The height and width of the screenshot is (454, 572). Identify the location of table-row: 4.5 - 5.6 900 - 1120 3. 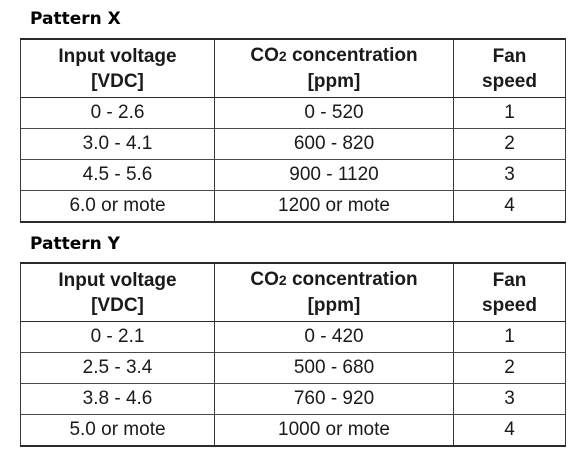
(293, 175).